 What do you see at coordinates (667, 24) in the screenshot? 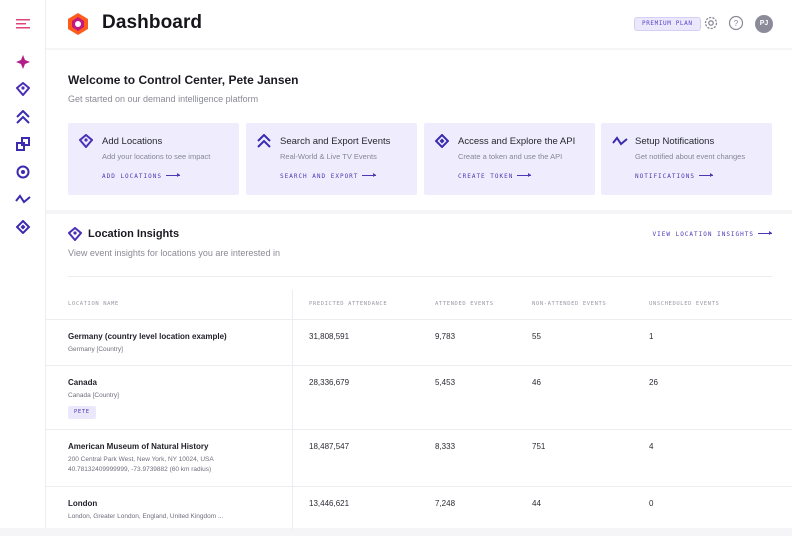
I see `premium-plan-badge: PREMIUM PLAN` at bounding box center [667, 24].